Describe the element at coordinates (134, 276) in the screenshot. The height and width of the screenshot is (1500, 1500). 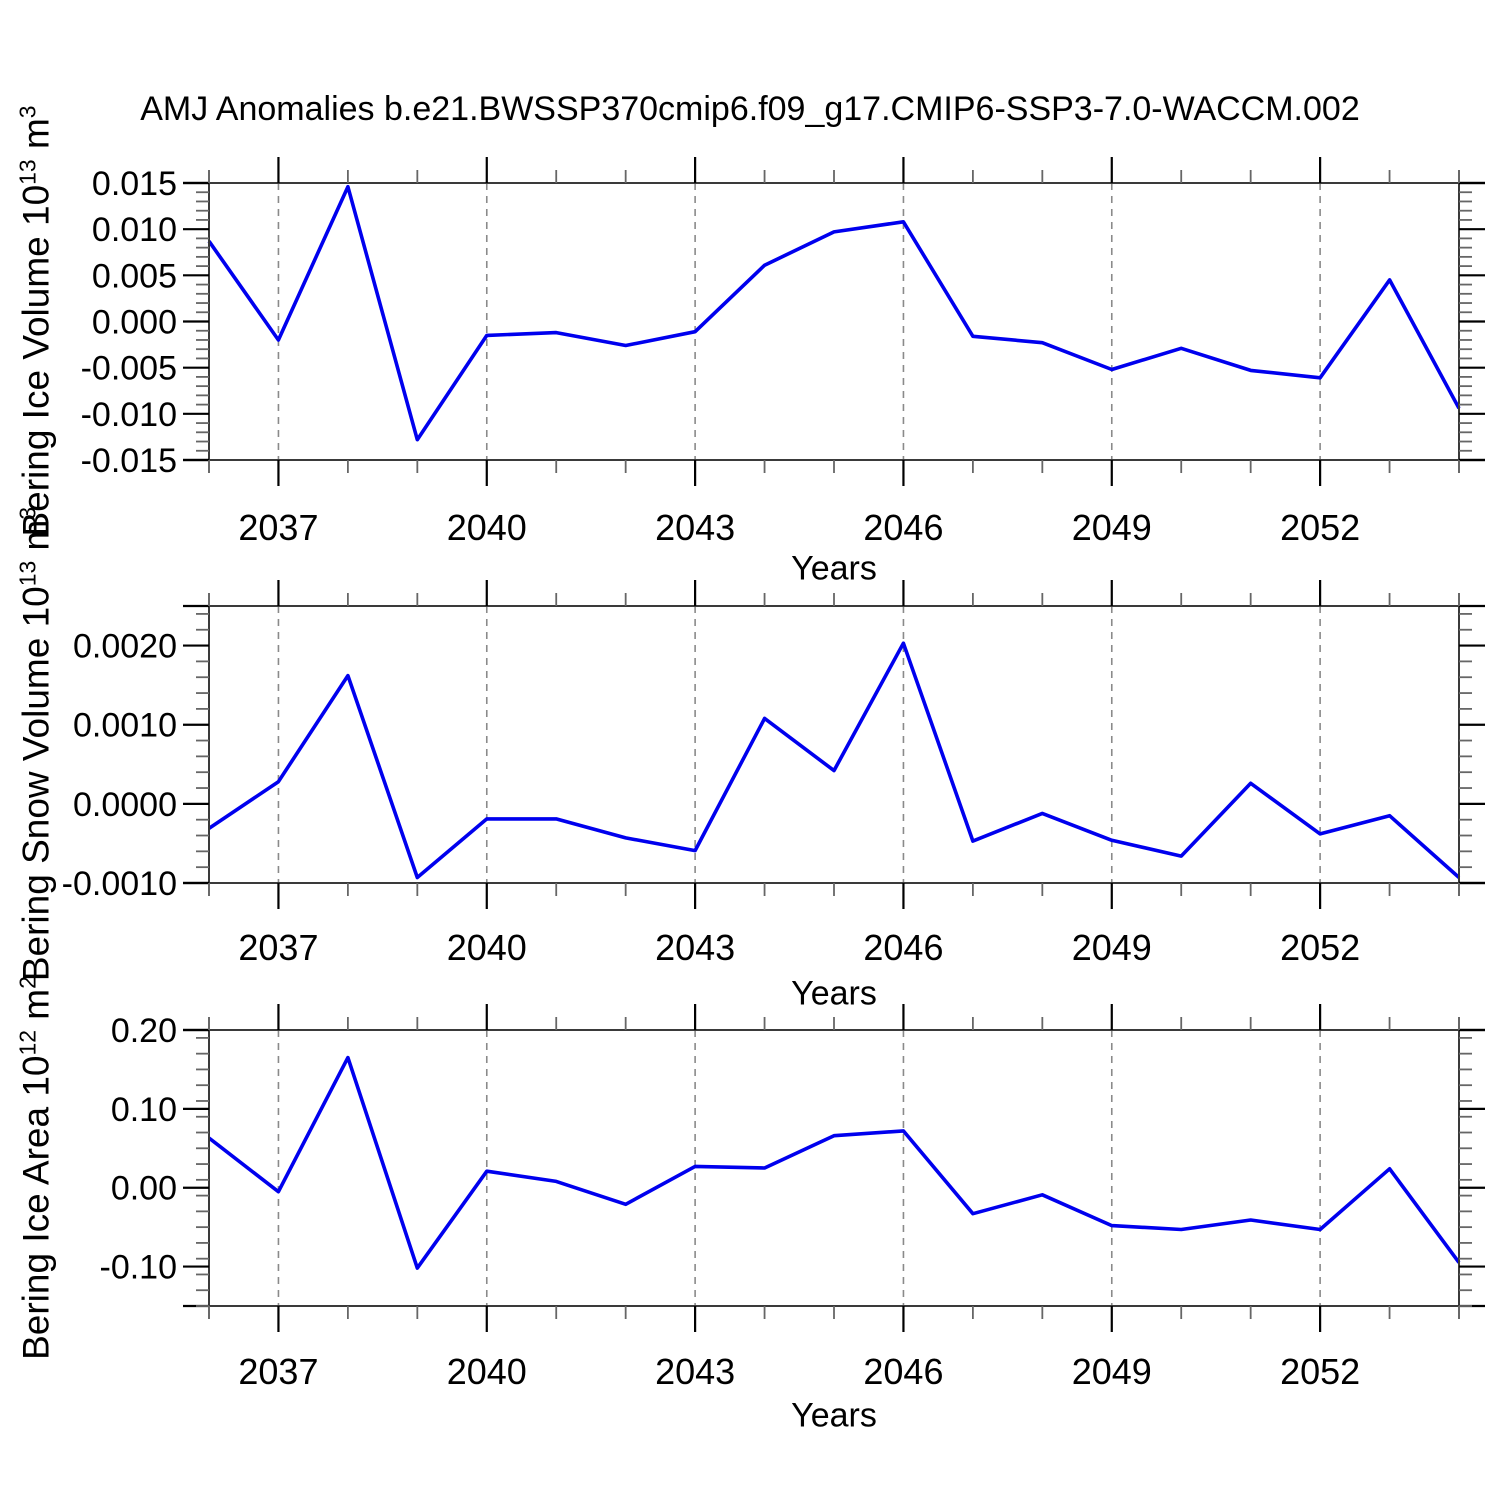
I see `y-tick-label: 0.005` at that location.